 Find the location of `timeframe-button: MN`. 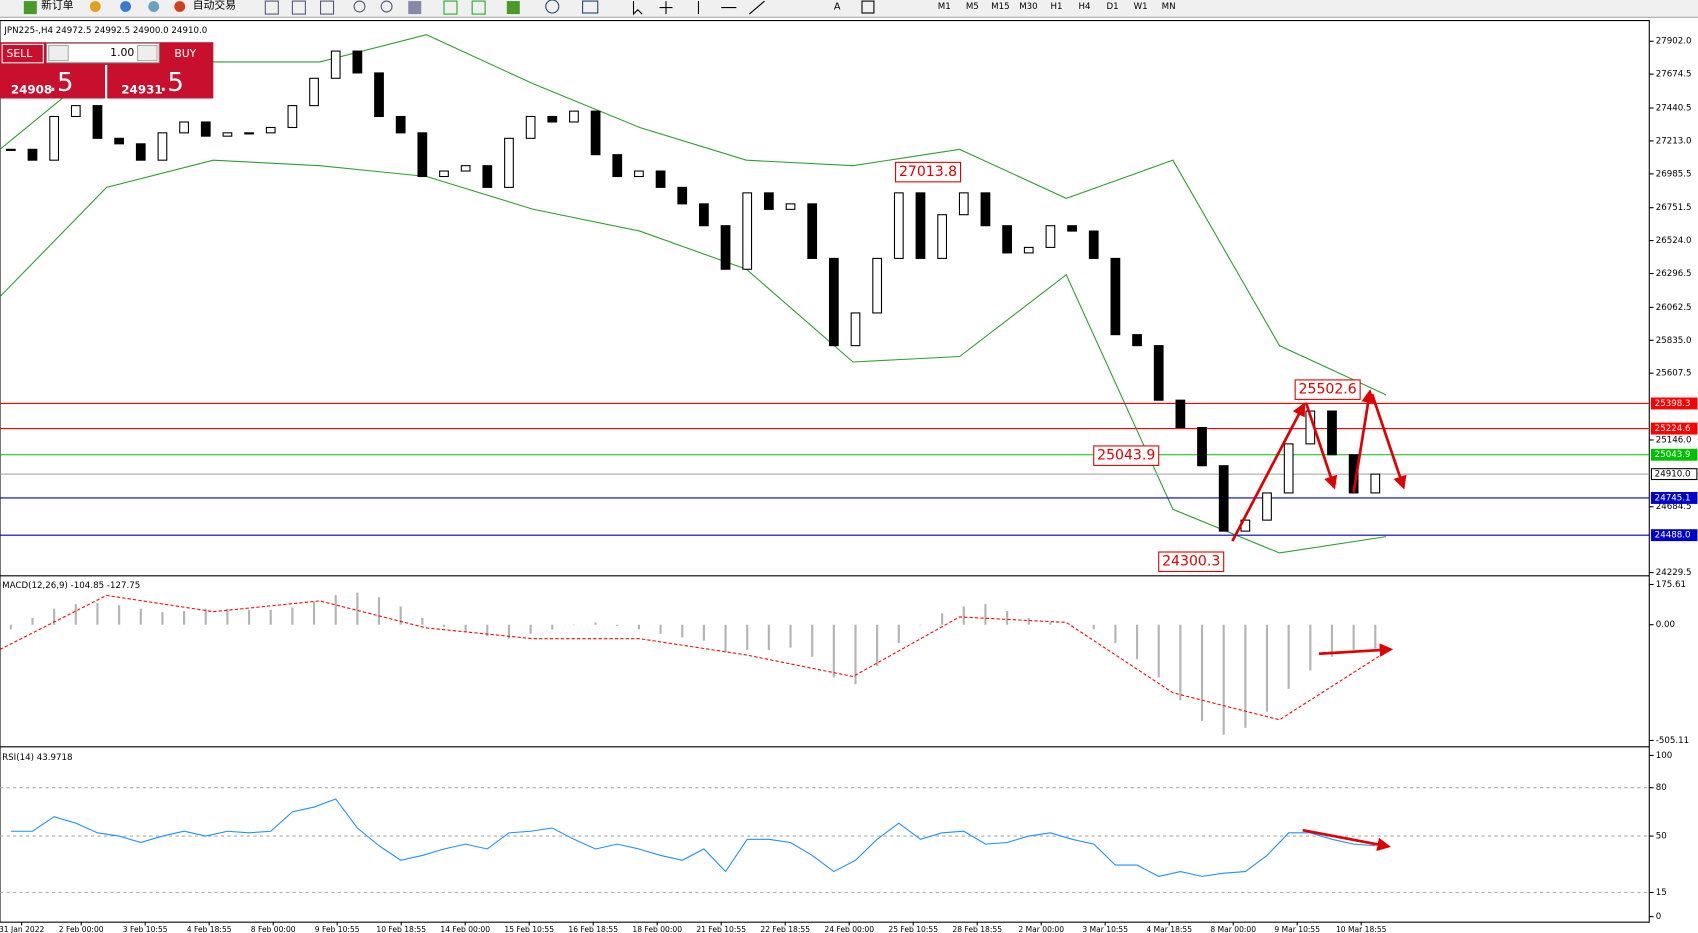

timeframe-button: MN is located at coordinates (1169, 7).